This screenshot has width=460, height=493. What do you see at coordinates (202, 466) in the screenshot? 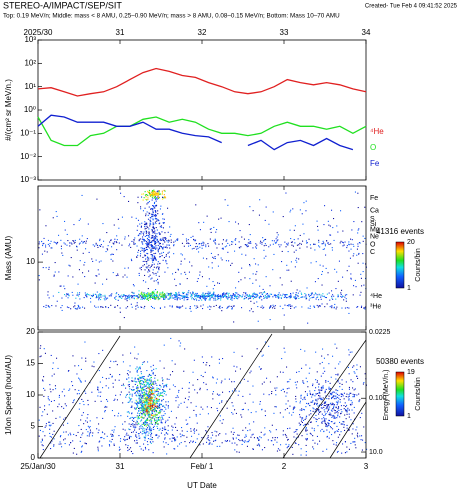
I see `x-tick-label: Feb/ 1` at bounding box center [202, 466].